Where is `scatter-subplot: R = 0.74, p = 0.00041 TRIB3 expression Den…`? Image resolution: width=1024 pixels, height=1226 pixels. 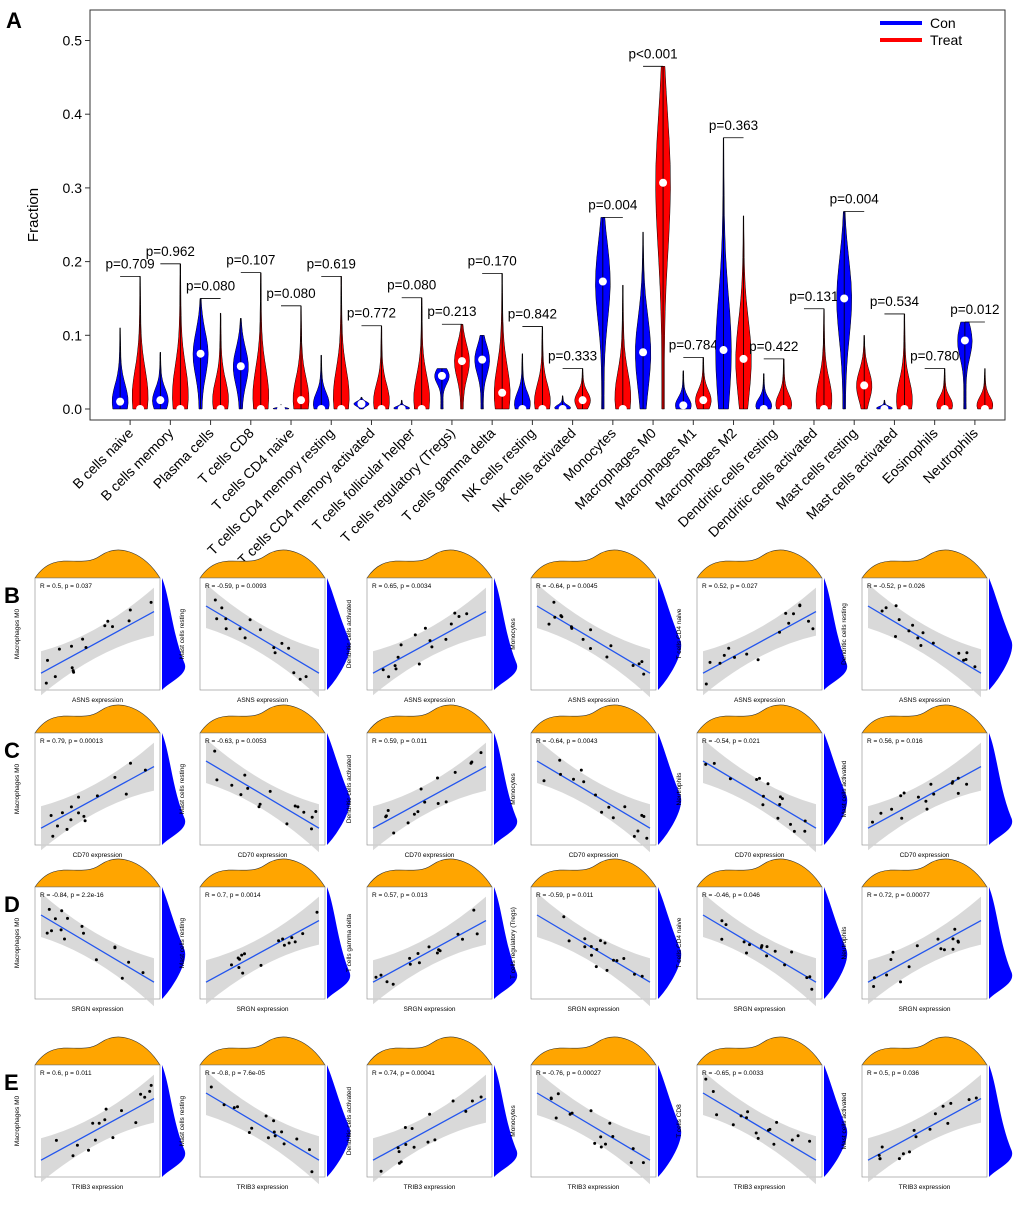 scatter-subplot: R = 0.74, p = 0.00041 TRIB3 expression Den… is located at coordinates (432, 1113).